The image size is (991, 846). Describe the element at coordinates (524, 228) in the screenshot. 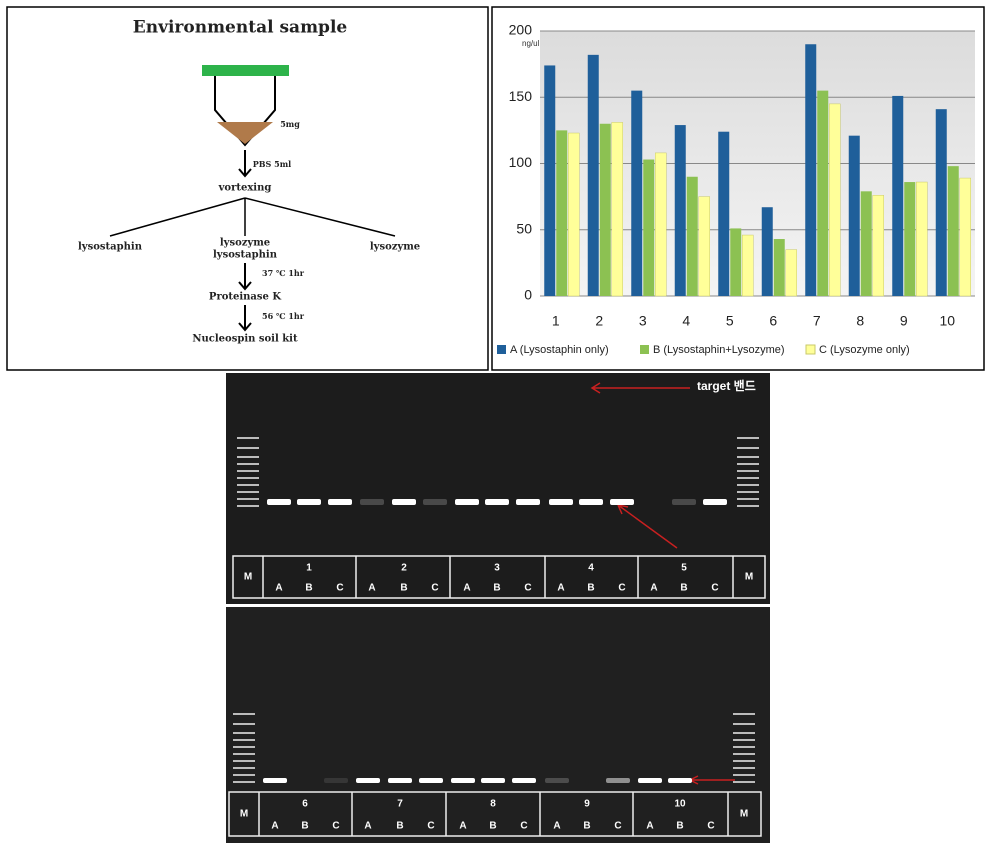

I see `y-tick-label: 50` at that location.